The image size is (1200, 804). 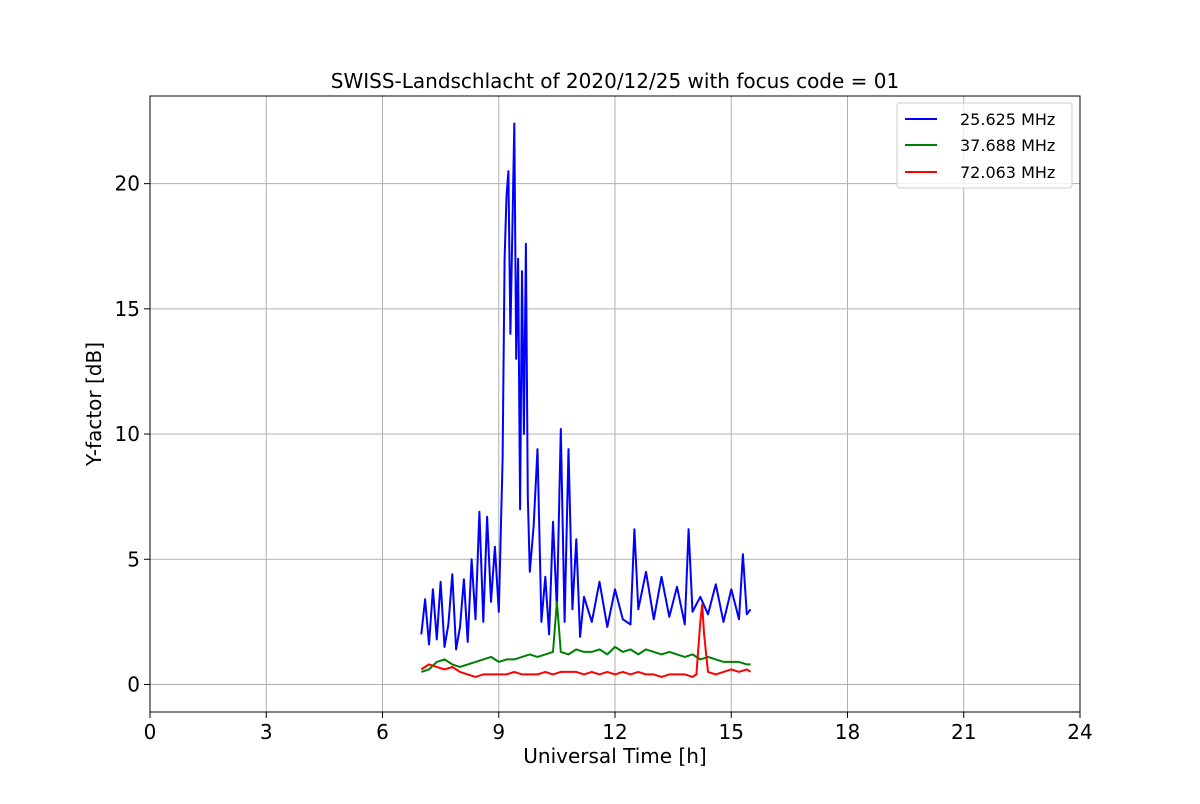 I want to click on x-tick-label: 15, so click(x=731, y=732).